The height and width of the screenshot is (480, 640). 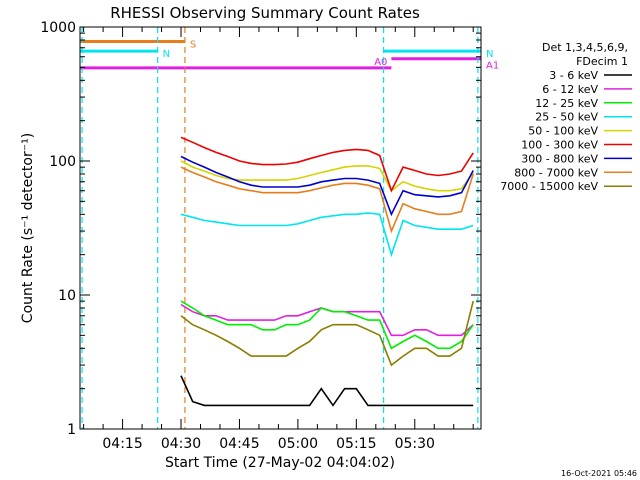 What do you see at coordinates (265, 13) in the screenshot?
I see `chart-title: RHESSI Observing Summary Count Rates` at bounding box center [265, 13].